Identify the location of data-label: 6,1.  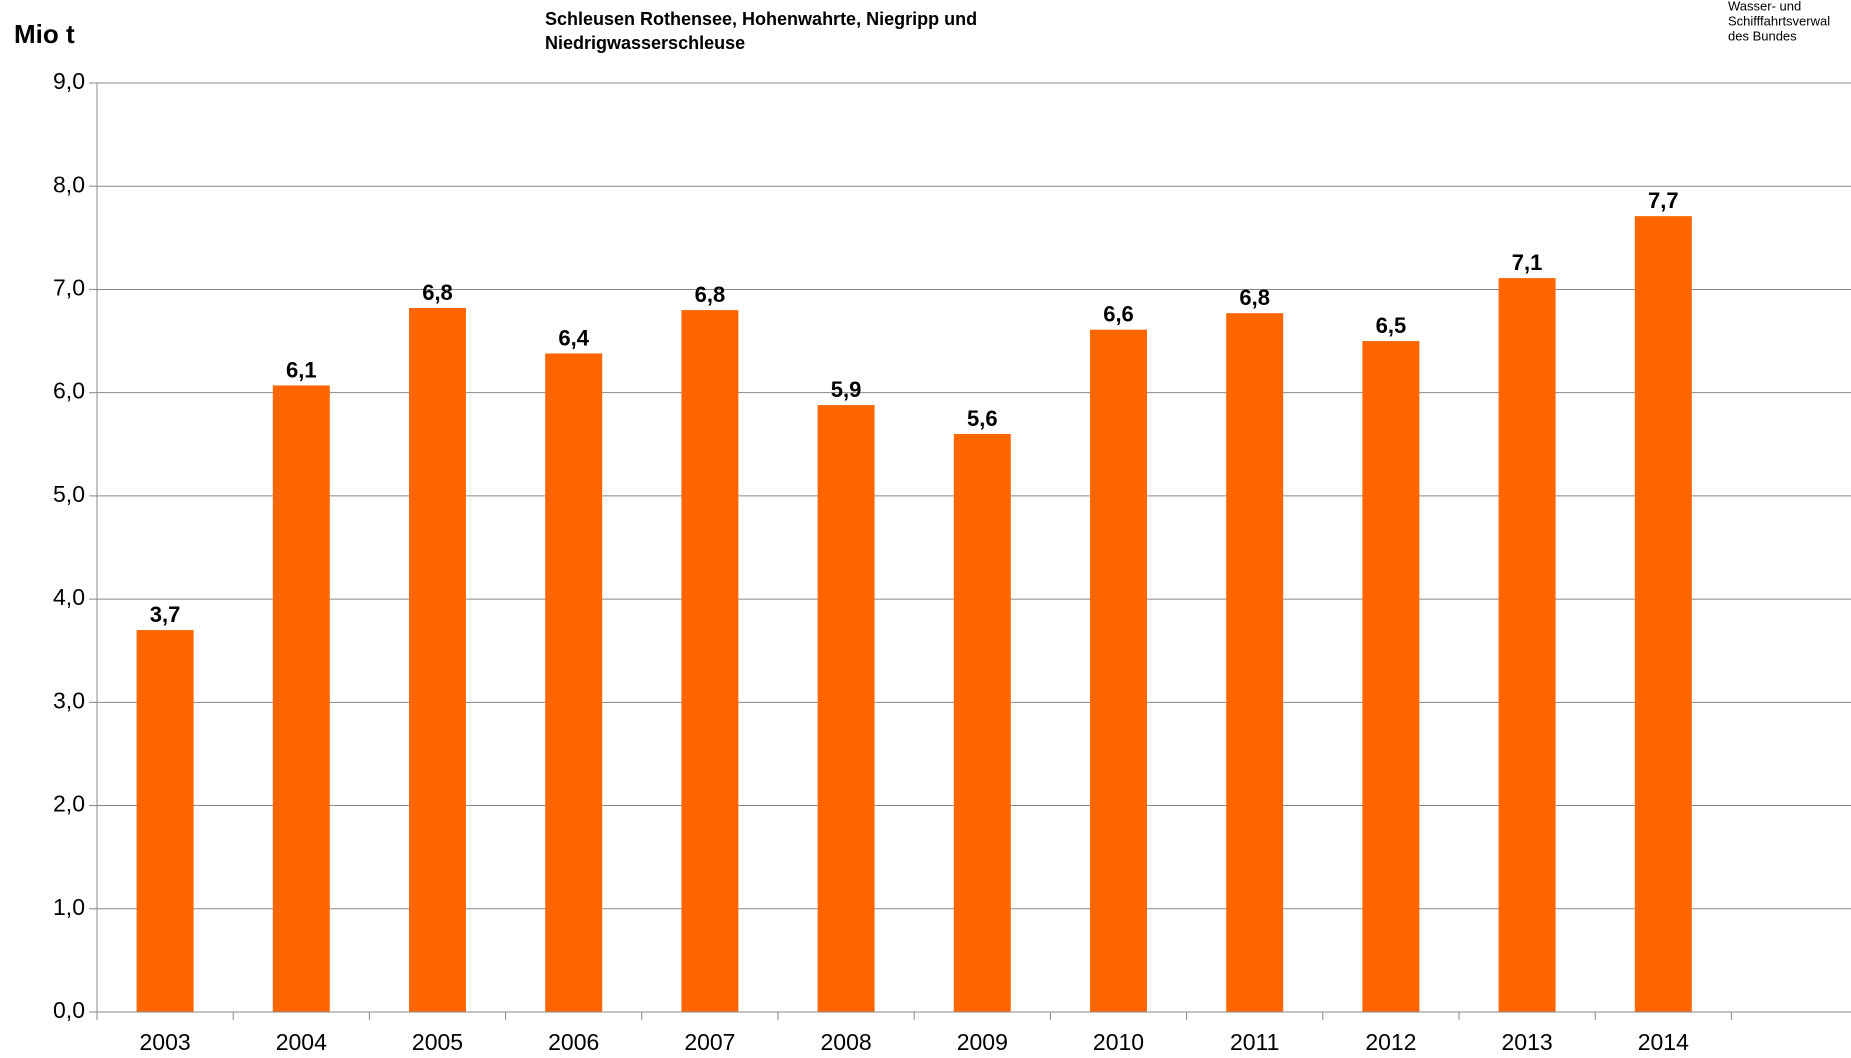
(301, 369).